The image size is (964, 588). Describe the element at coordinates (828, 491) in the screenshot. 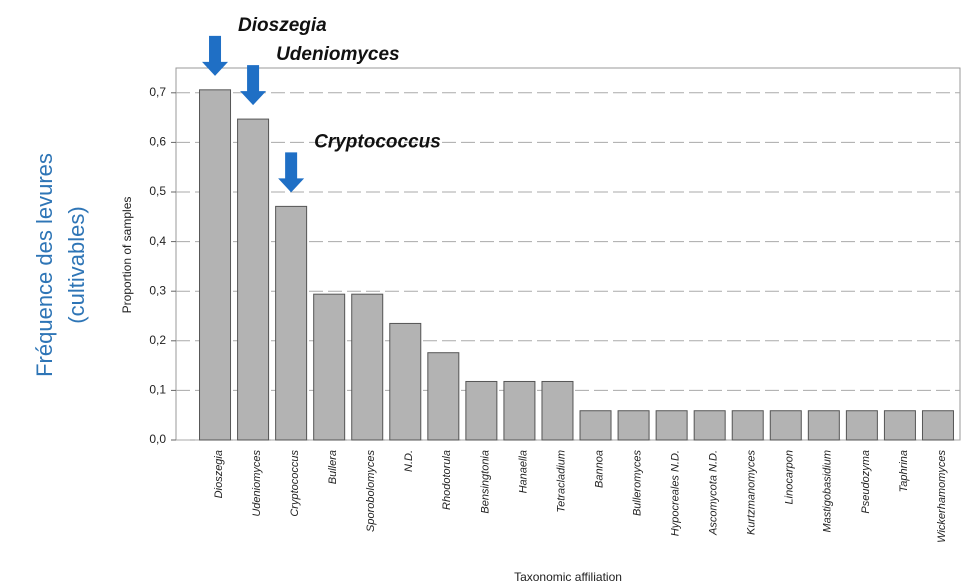

I see `x-tick-label: Mastigobasidium` at that location.